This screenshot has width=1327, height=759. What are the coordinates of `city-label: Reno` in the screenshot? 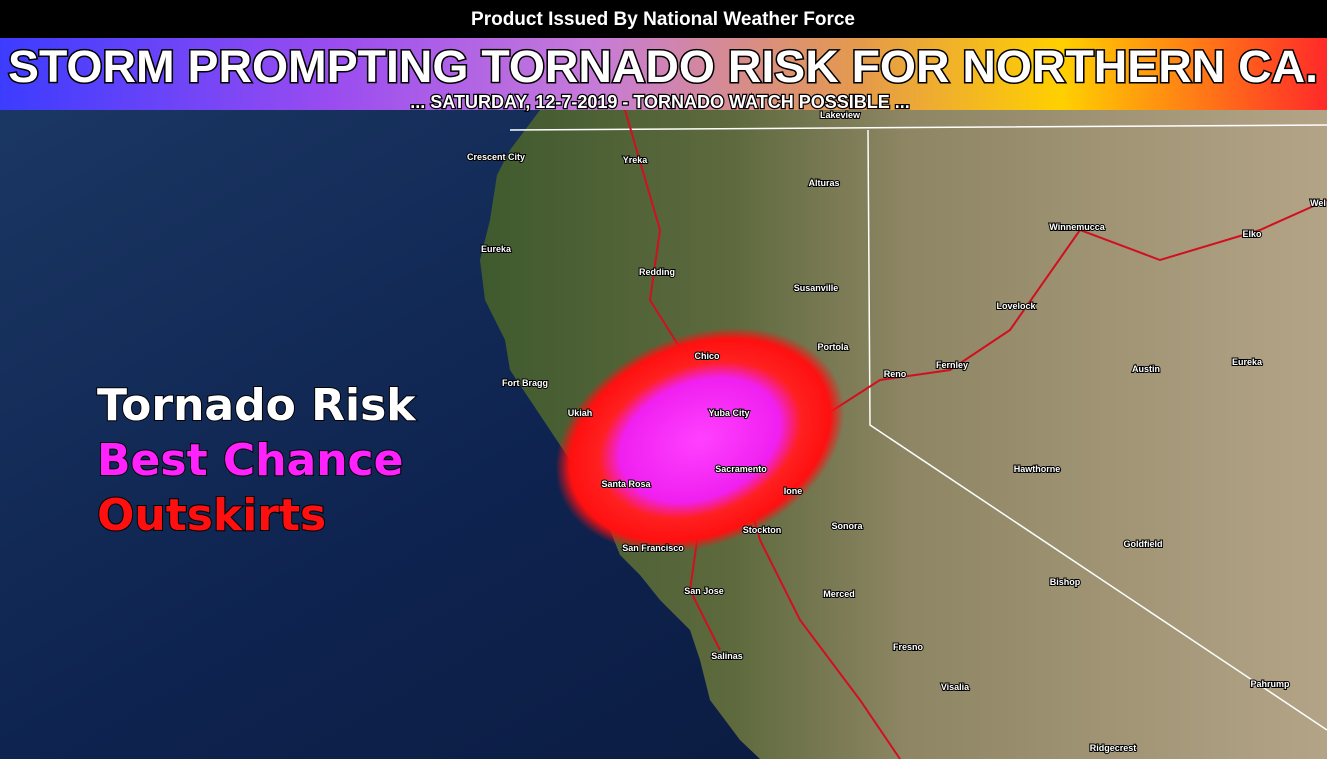 It's located at (895, 374).